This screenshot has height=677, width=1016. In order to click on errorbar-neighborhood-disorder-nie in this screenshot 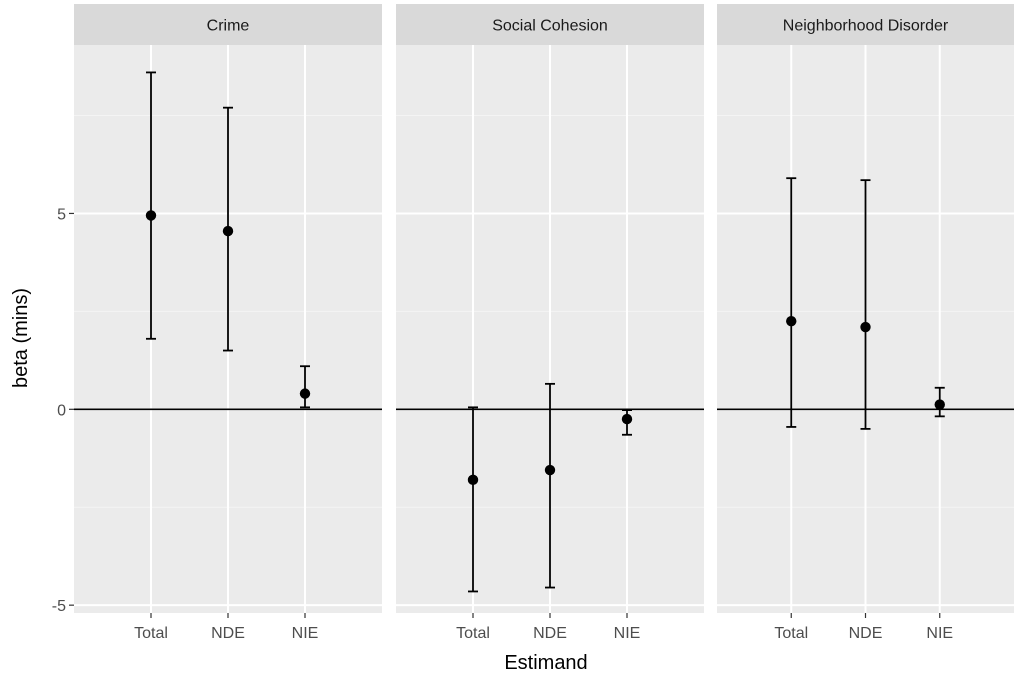, I will do `click(939, 402)`.